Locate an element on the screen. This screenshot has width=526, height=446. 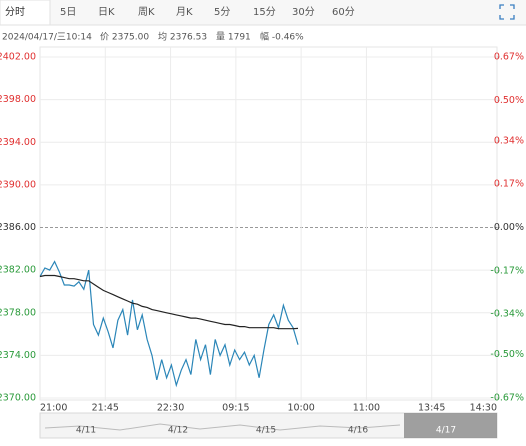
navigator-trace is located at coordinates (222, 427).